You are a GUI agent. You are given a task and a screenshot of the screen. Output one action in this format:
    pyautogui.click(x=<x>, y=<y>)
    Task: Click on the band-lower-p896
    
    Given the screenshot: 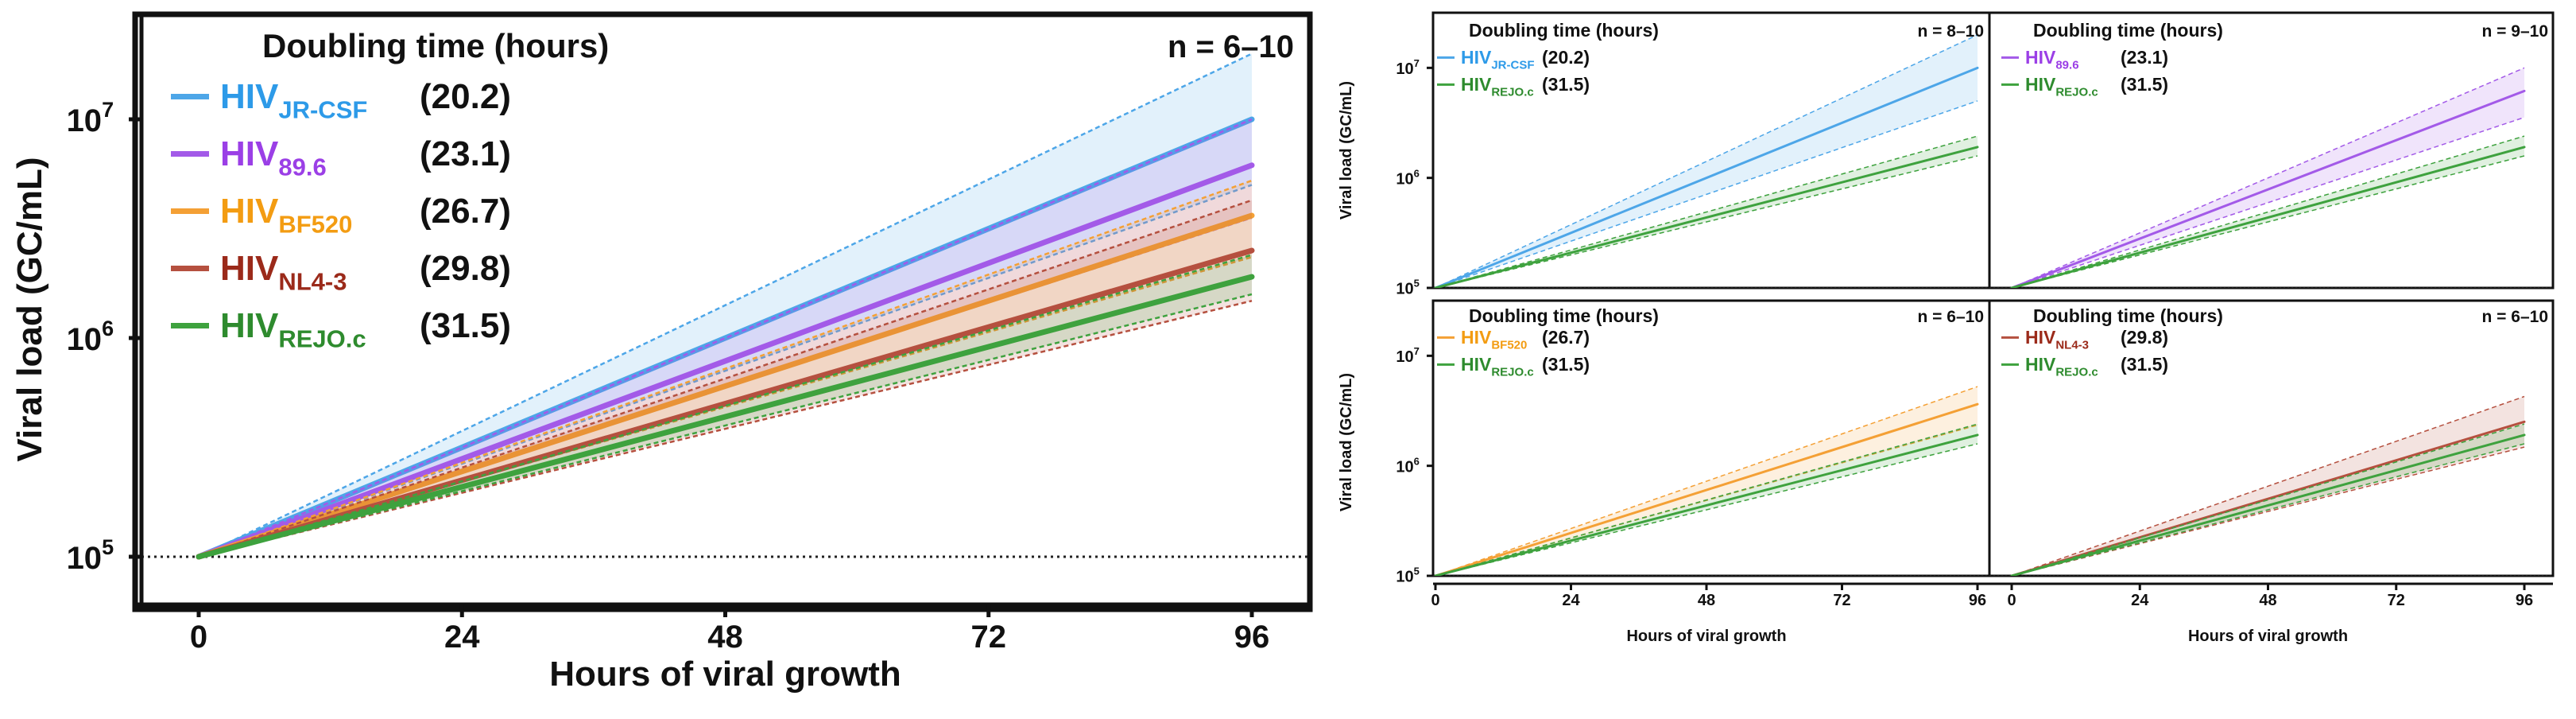 What is the action you would take?
    pyautogui.click(x=2268, y=202)
    